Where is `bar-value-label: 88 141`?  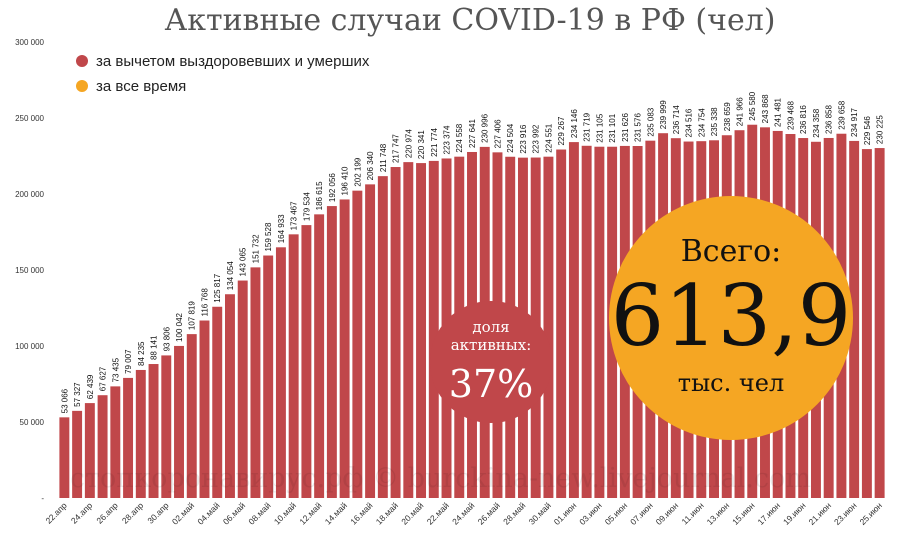 bar-value-label: 88 141 is located at coordinates (154, 347).